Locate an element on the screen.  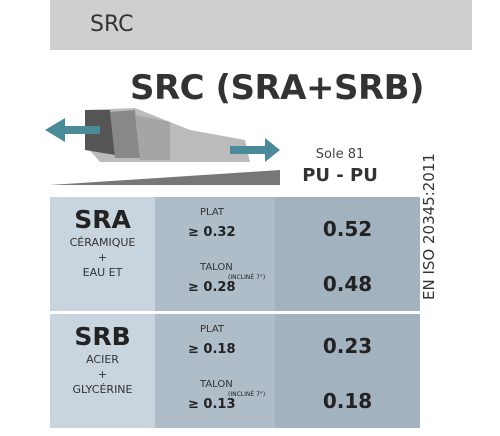
sole-label: Sole 81 is located at coordinates (340, 154).